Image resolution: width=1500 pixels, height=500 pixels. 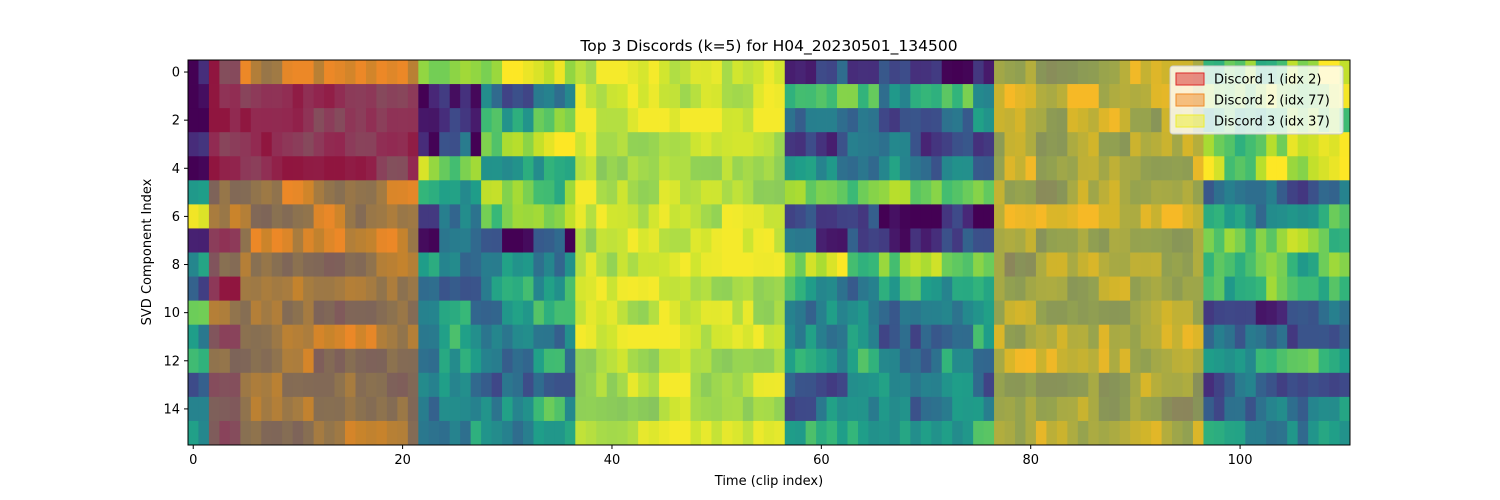 I want to click on y-tick-label: 0, so click(x=176, y=73).